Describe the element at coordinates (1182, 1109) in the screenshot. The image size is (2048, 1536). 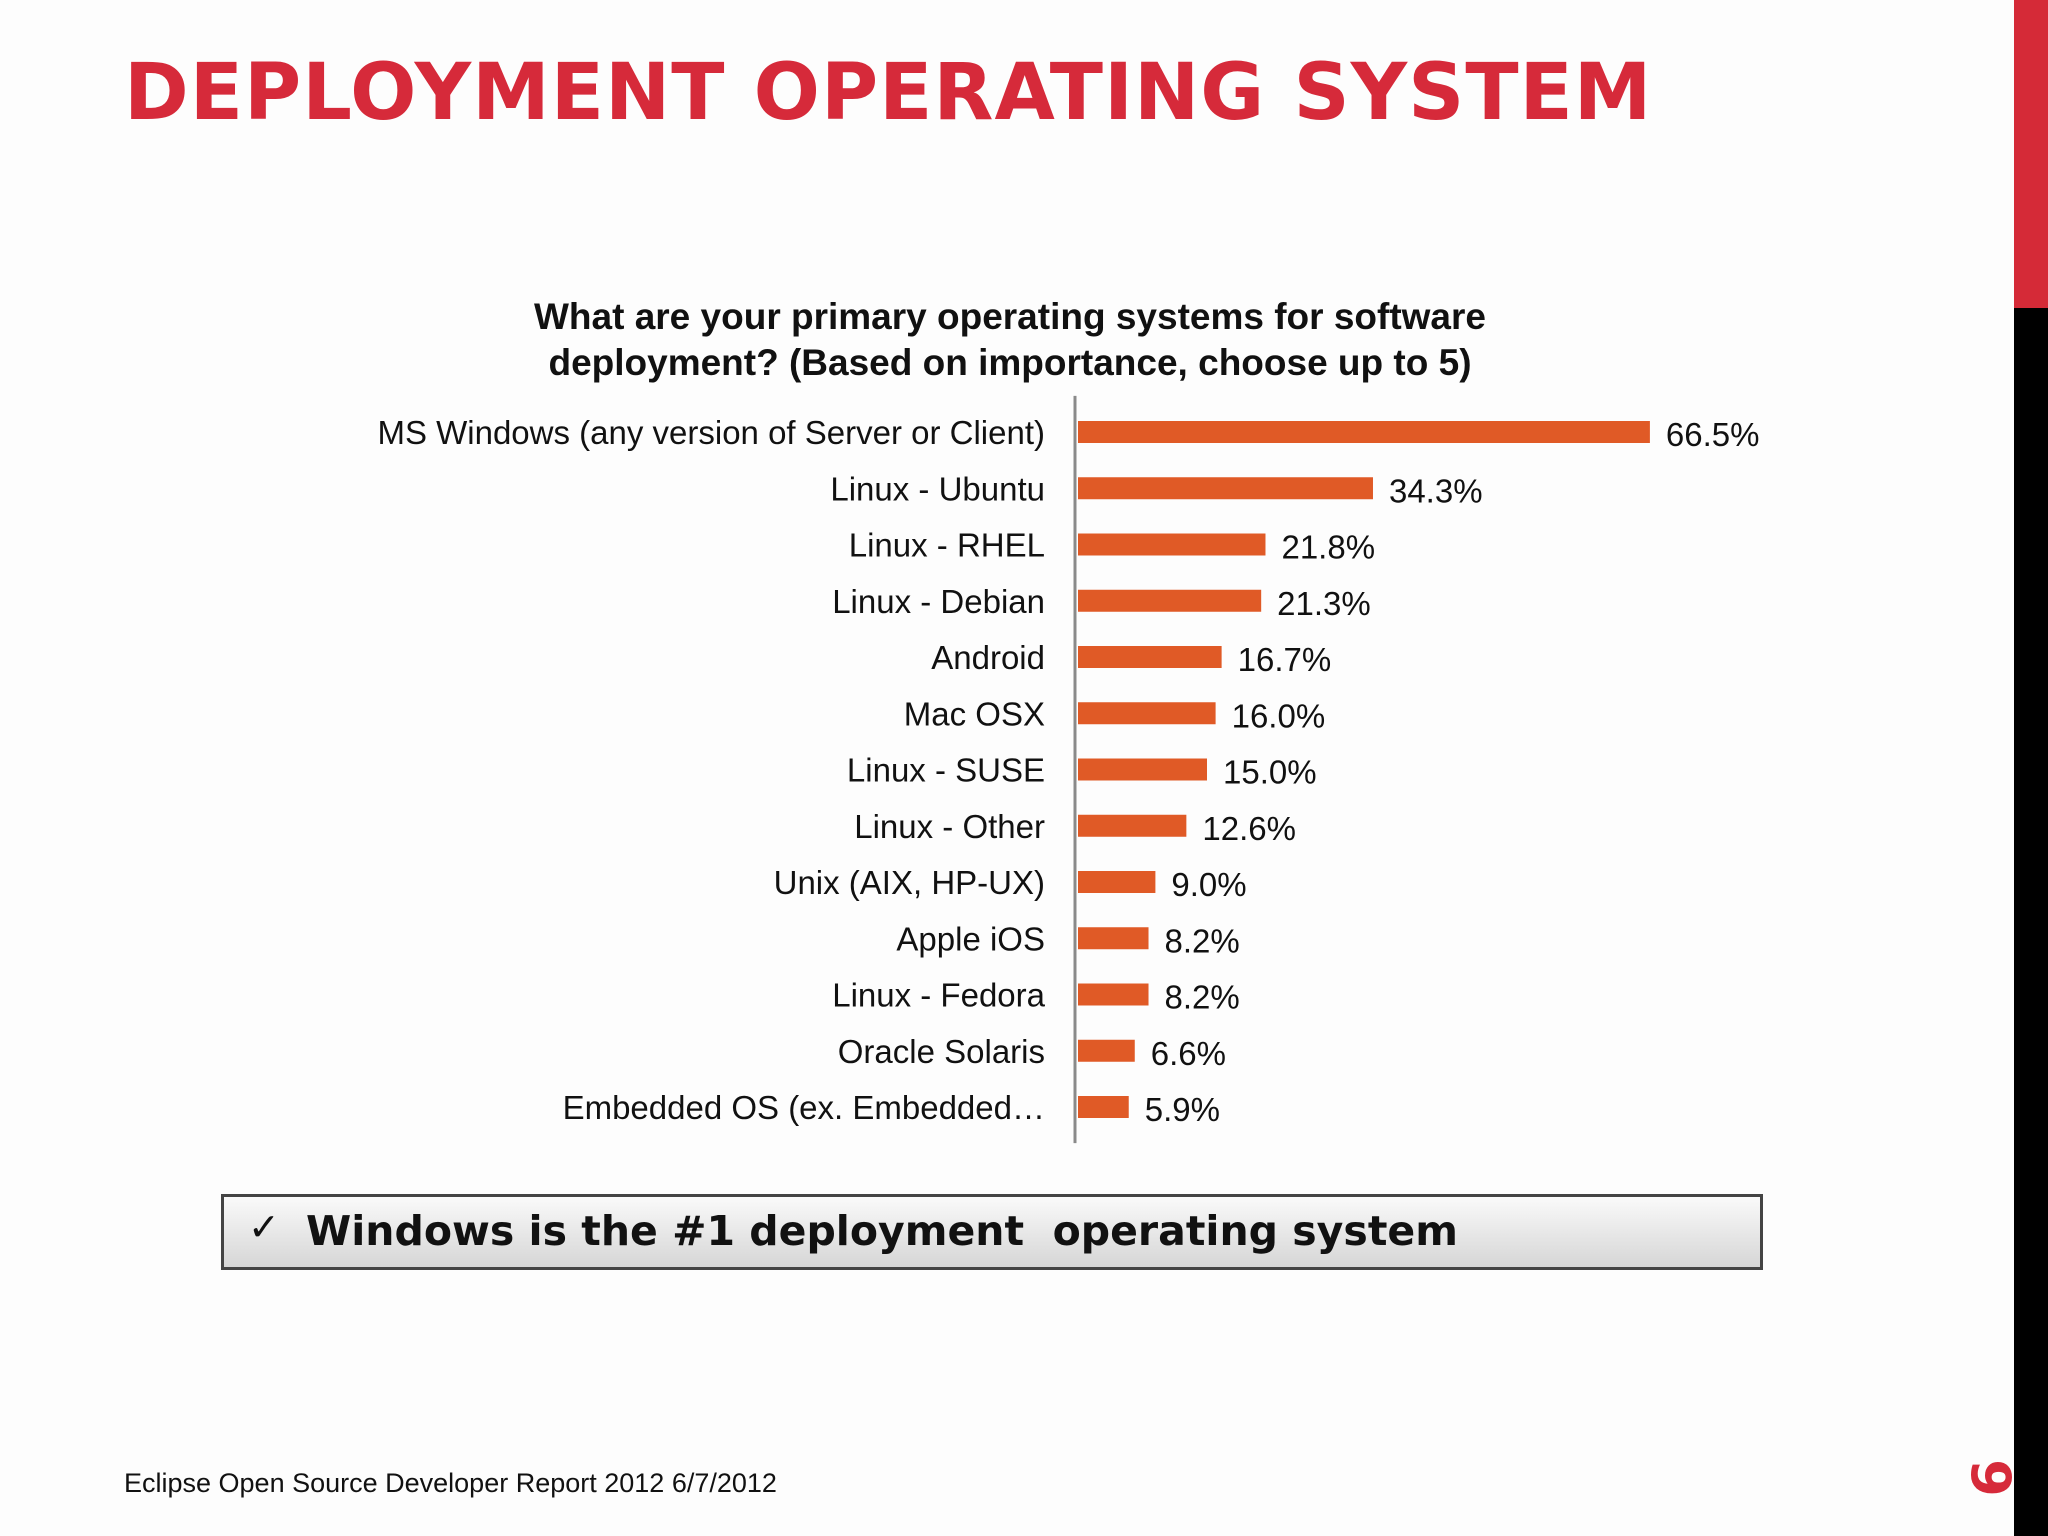
I see `data-label: 5.9%` at that location.